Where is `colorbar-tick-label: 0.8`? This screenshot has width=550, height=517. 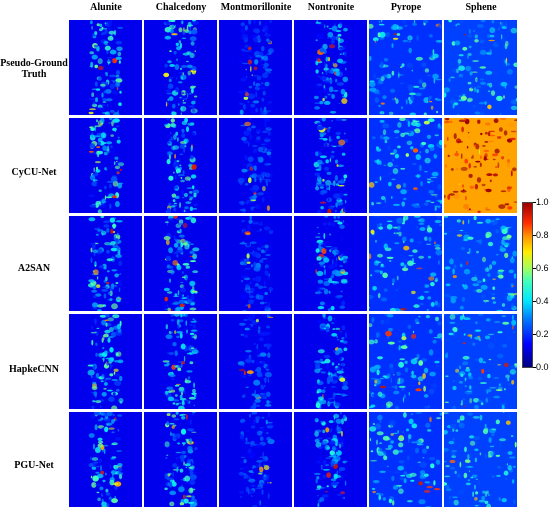 colorbar-tick-label: 0.8 is located at coordinates (542, 235).